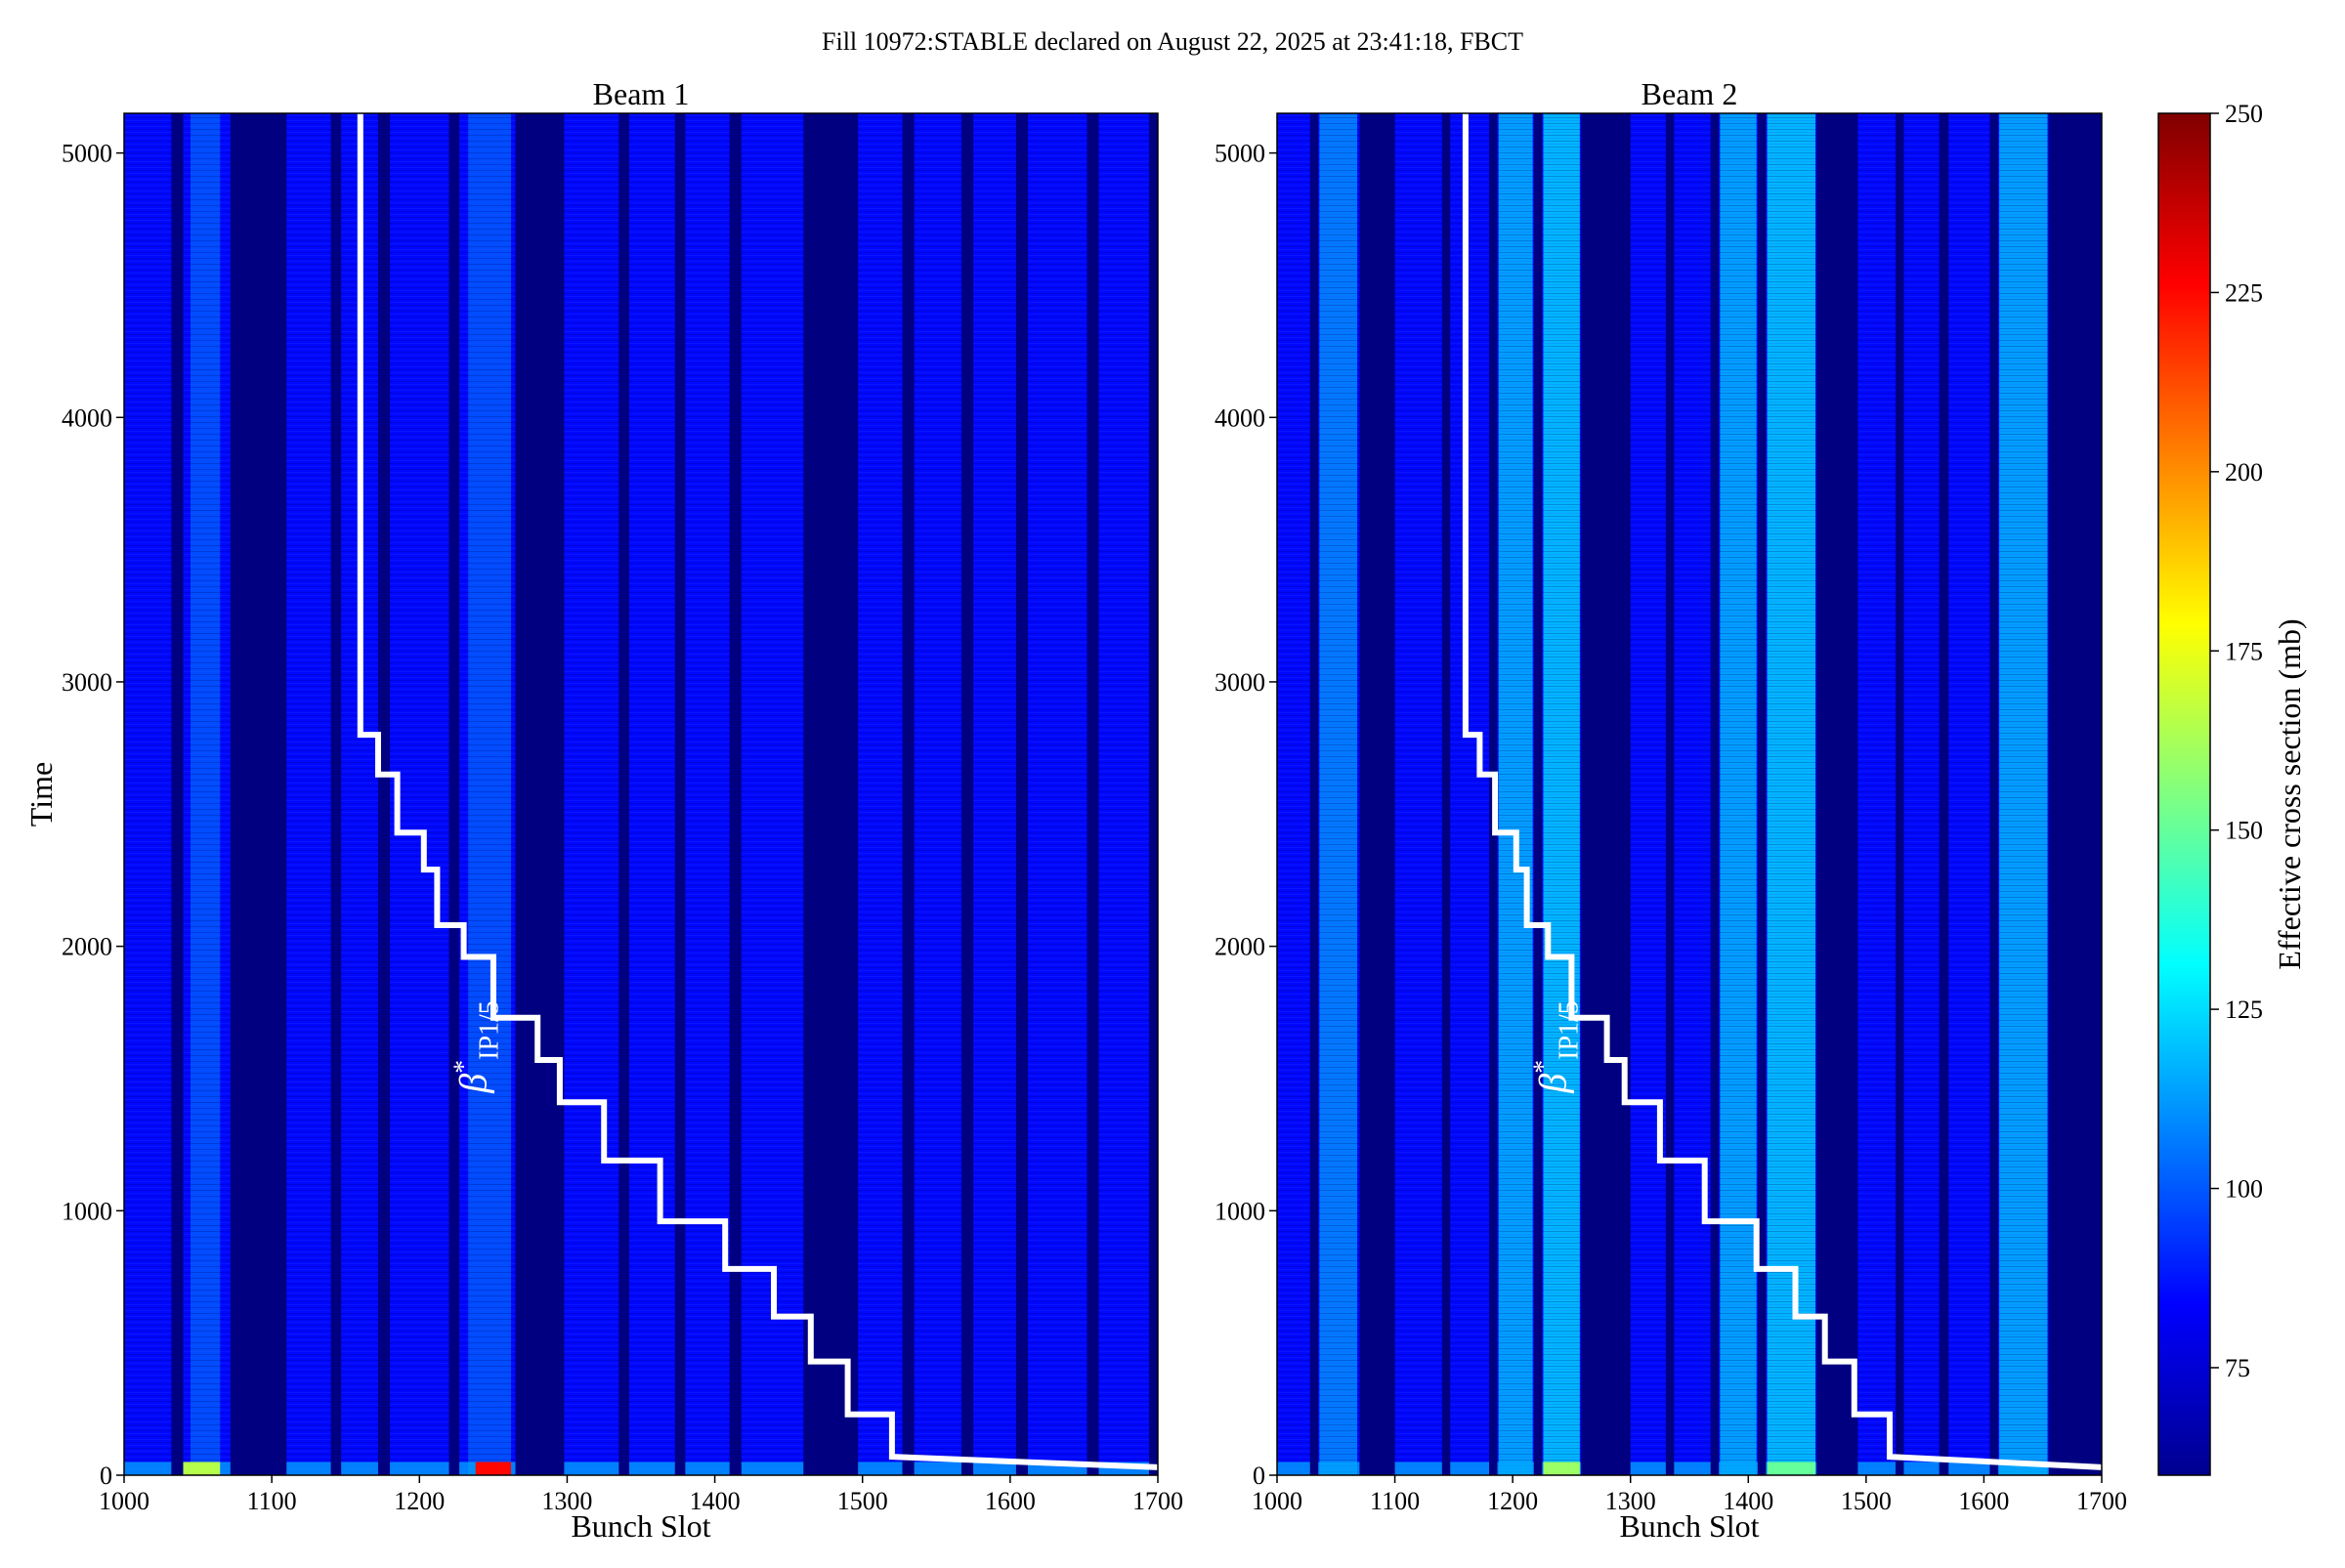  What do you see at coordinates (2244, 1010) in the screenshot?
I see `colorbar-tick-label: 125` at bounding box center [2244, 1010].